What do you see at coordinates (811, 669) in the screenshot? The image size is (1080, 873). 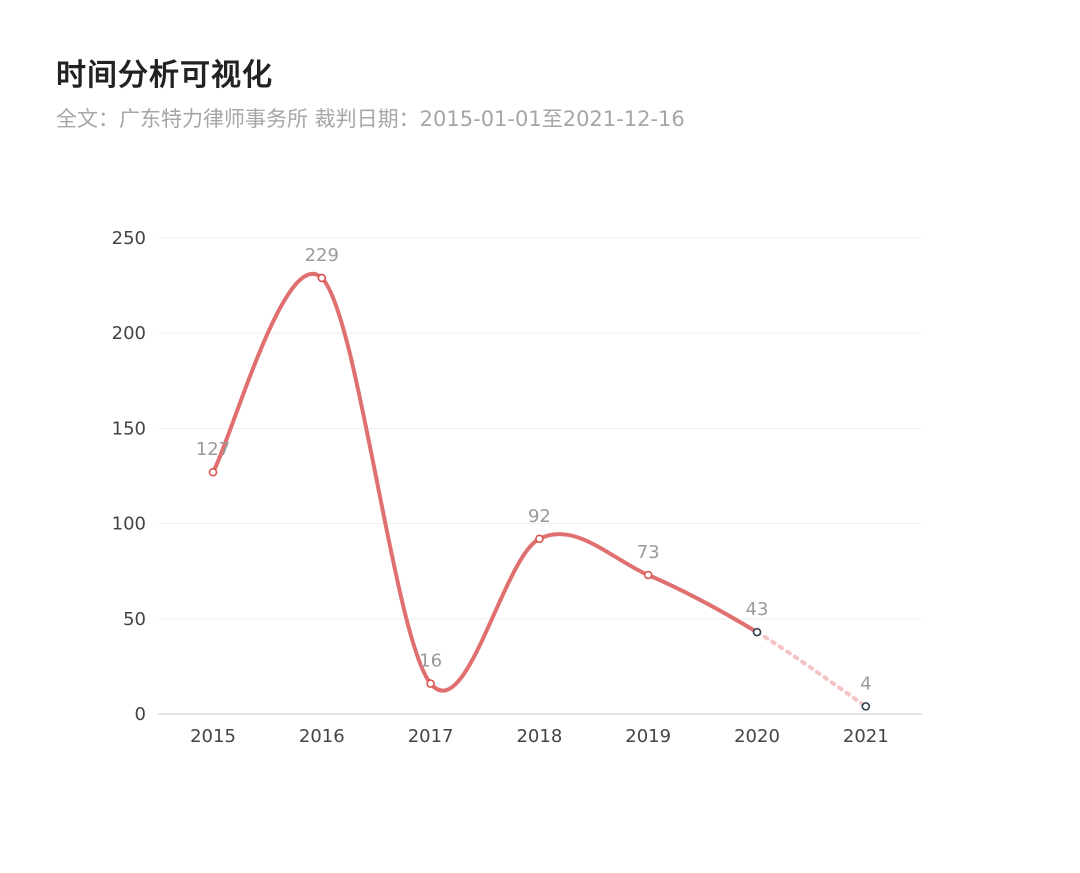 I see `series-line-projected` at bounding box center [811, 669].